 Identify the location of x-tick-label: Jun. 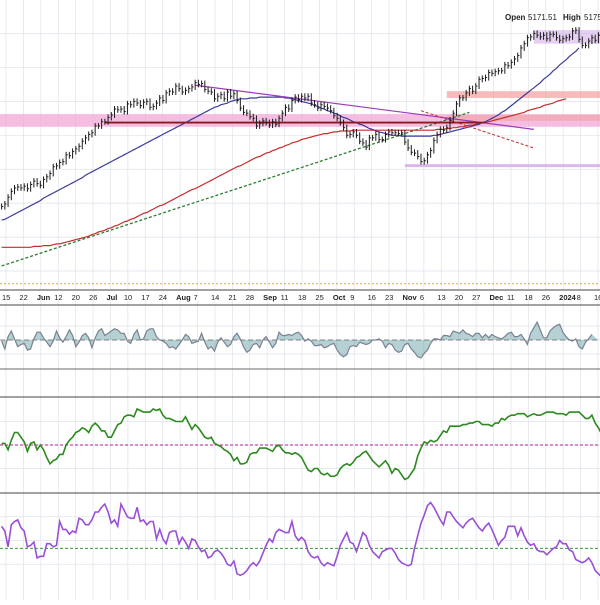
(44, 297).